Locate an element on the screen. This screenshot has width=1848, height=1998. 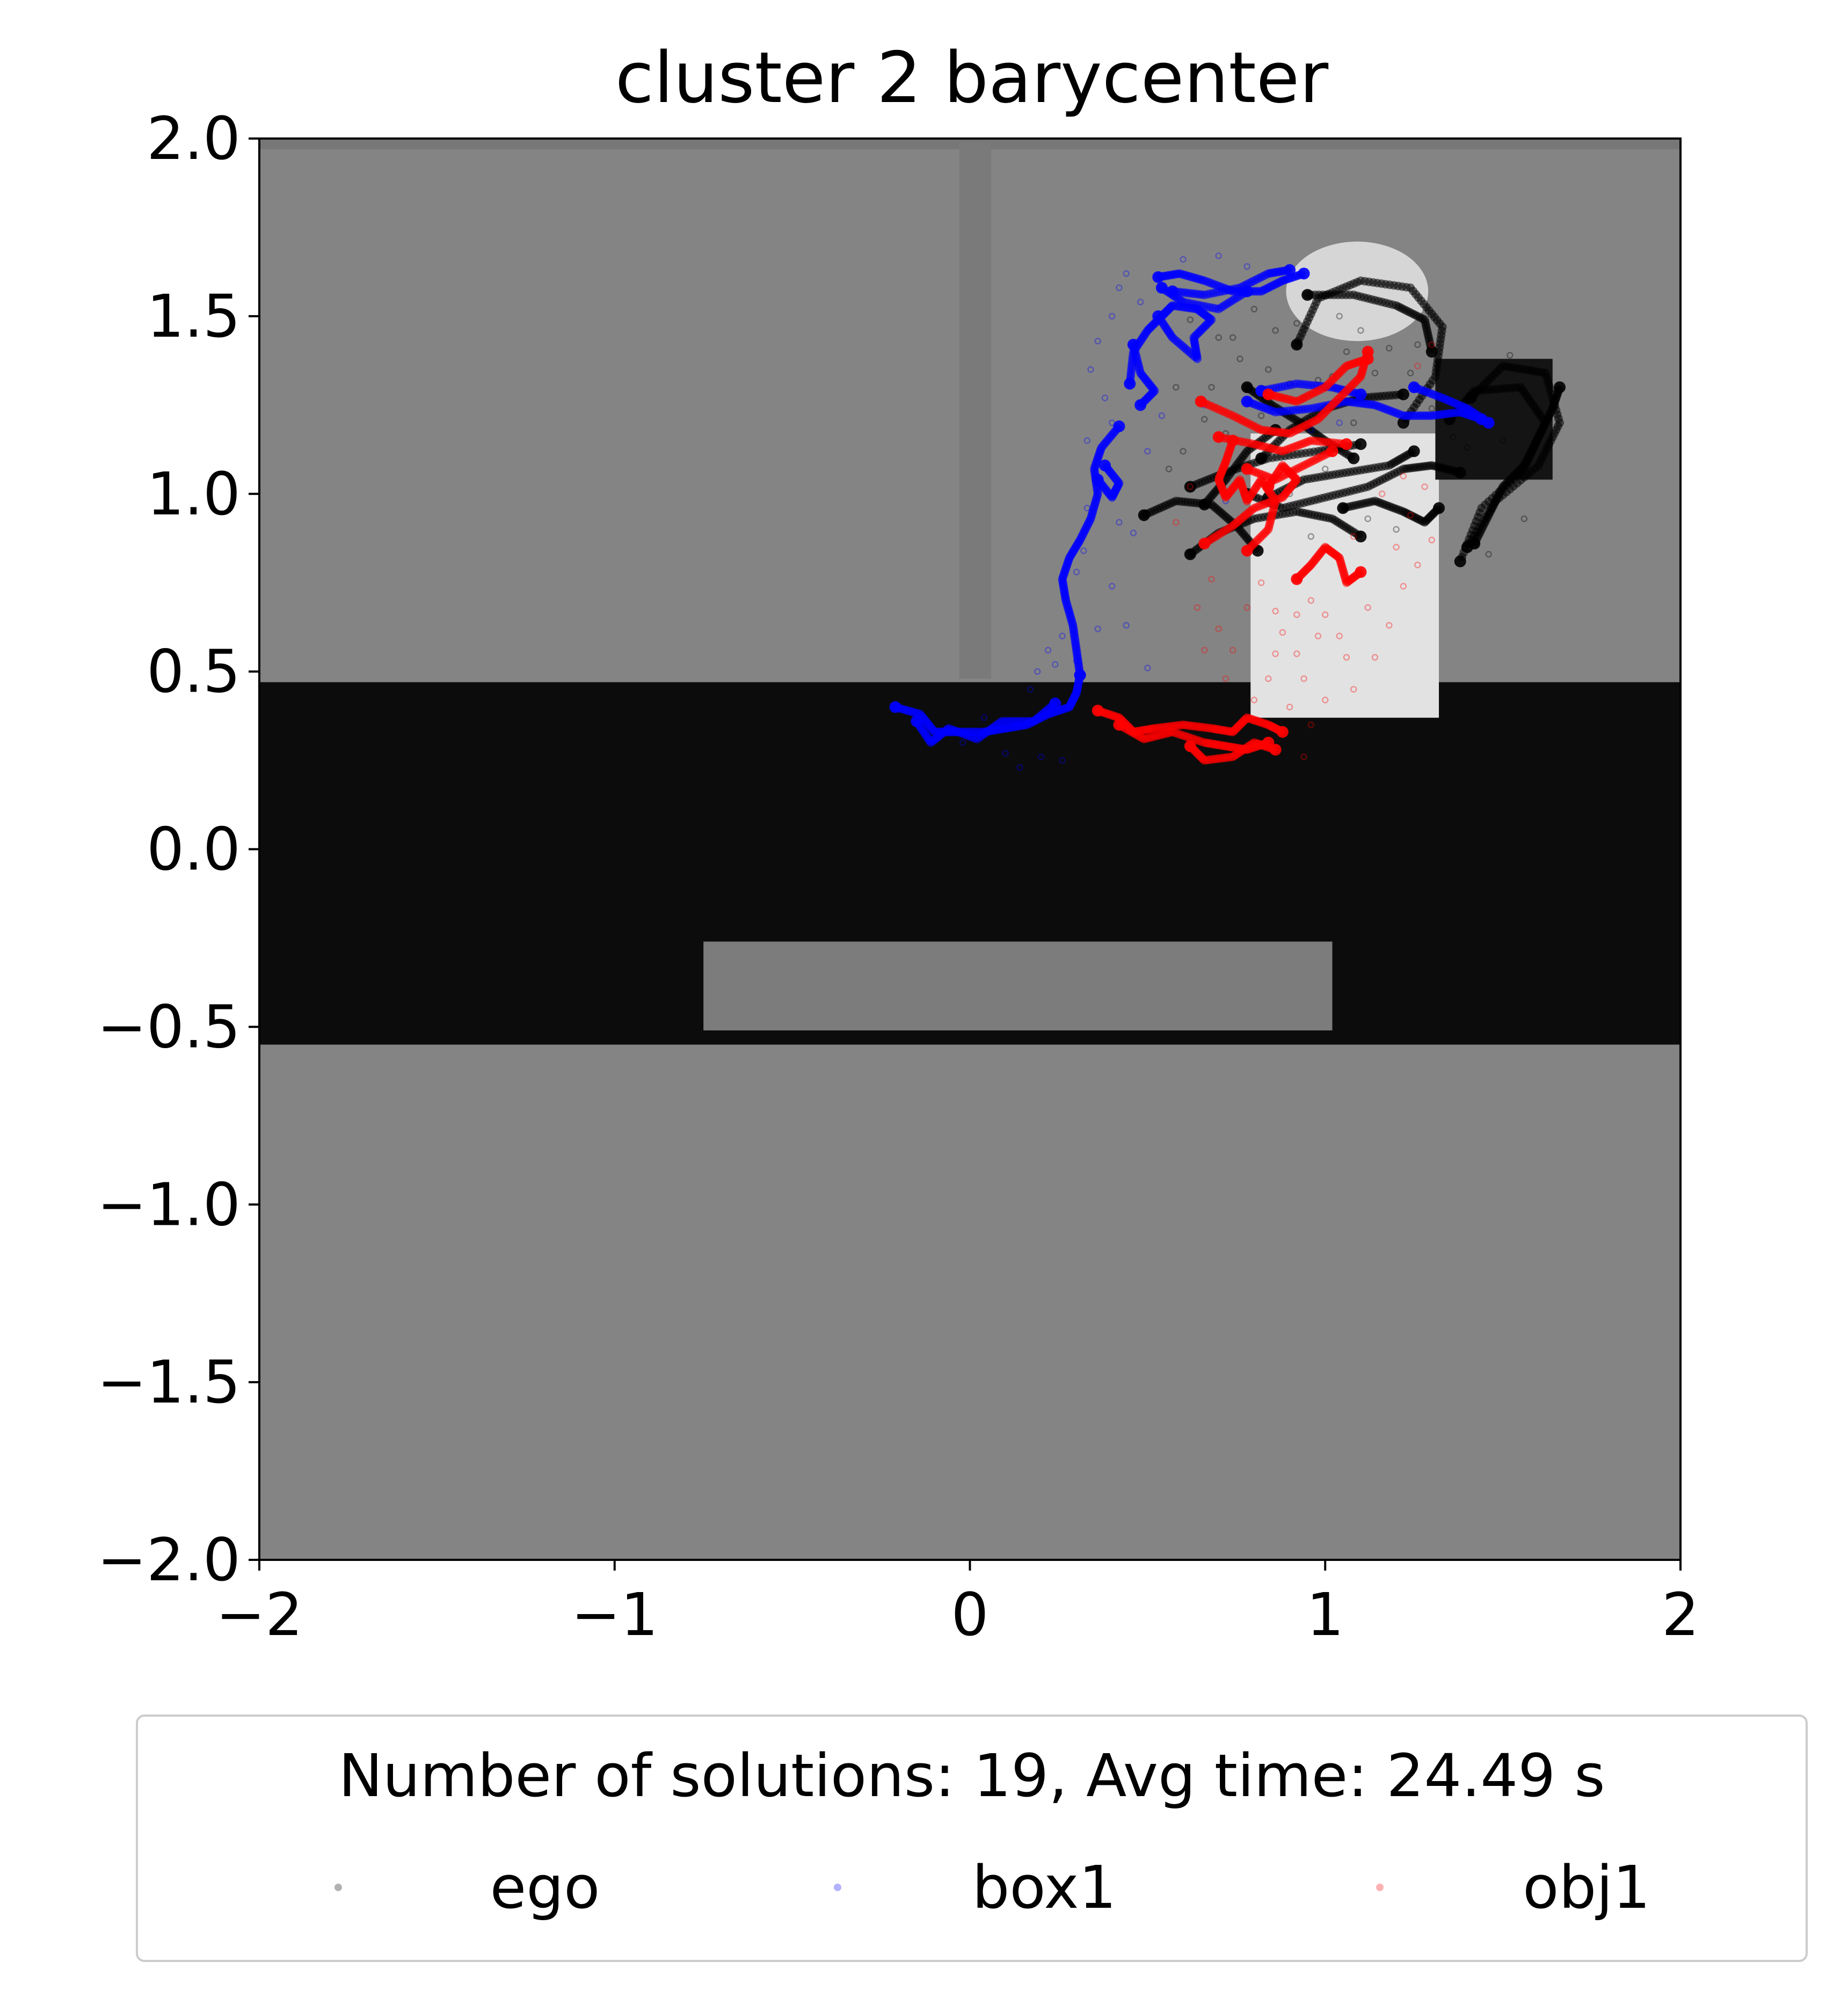
y-tick-label: −2.0 is located at coordinates (169, 1559).